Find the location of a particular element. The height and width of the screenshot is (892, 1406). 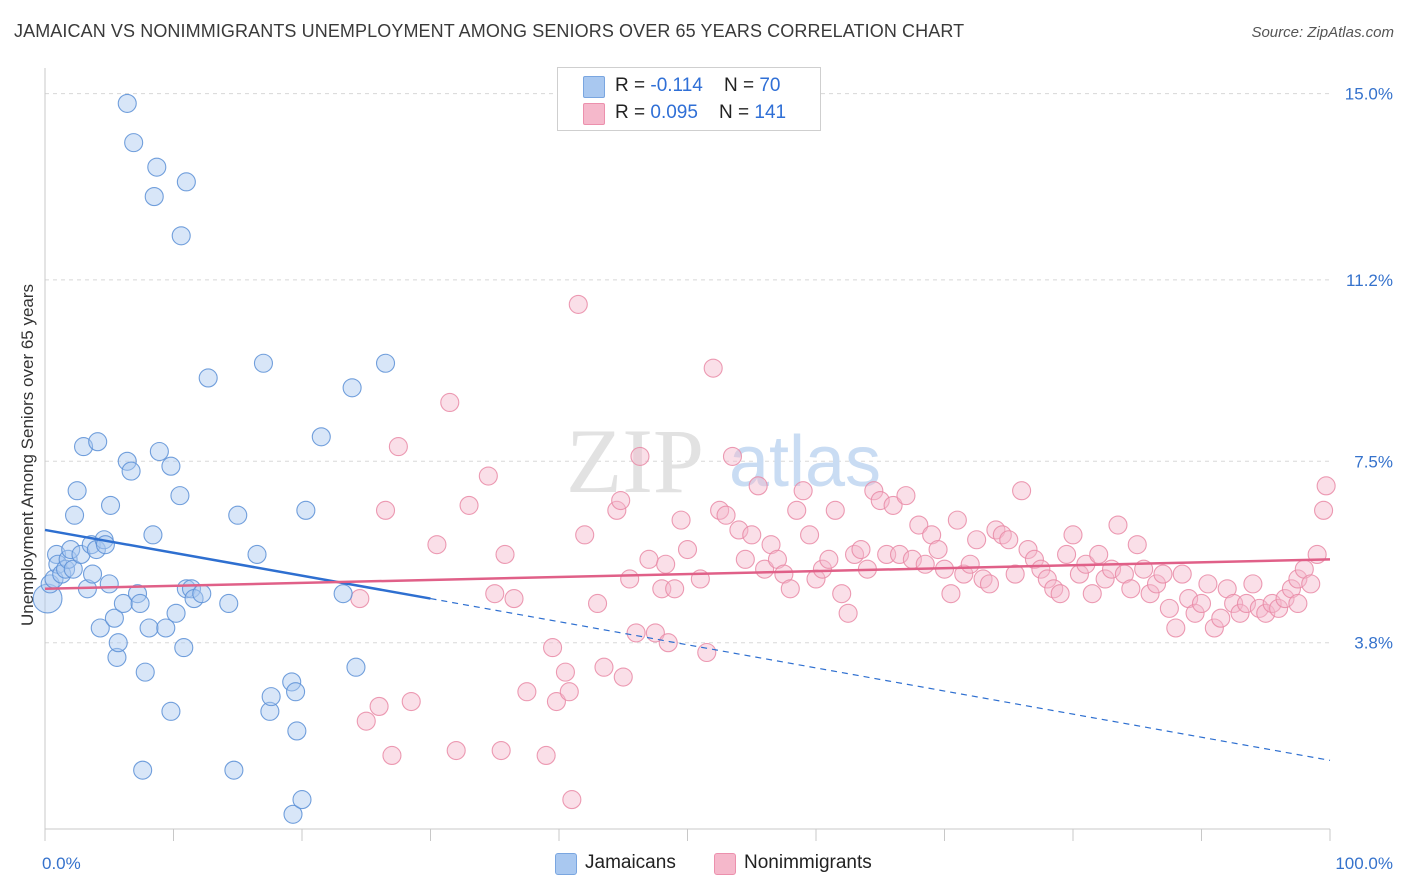

legend-swatch-nonimmigrants is located at coordinates (594, 114).